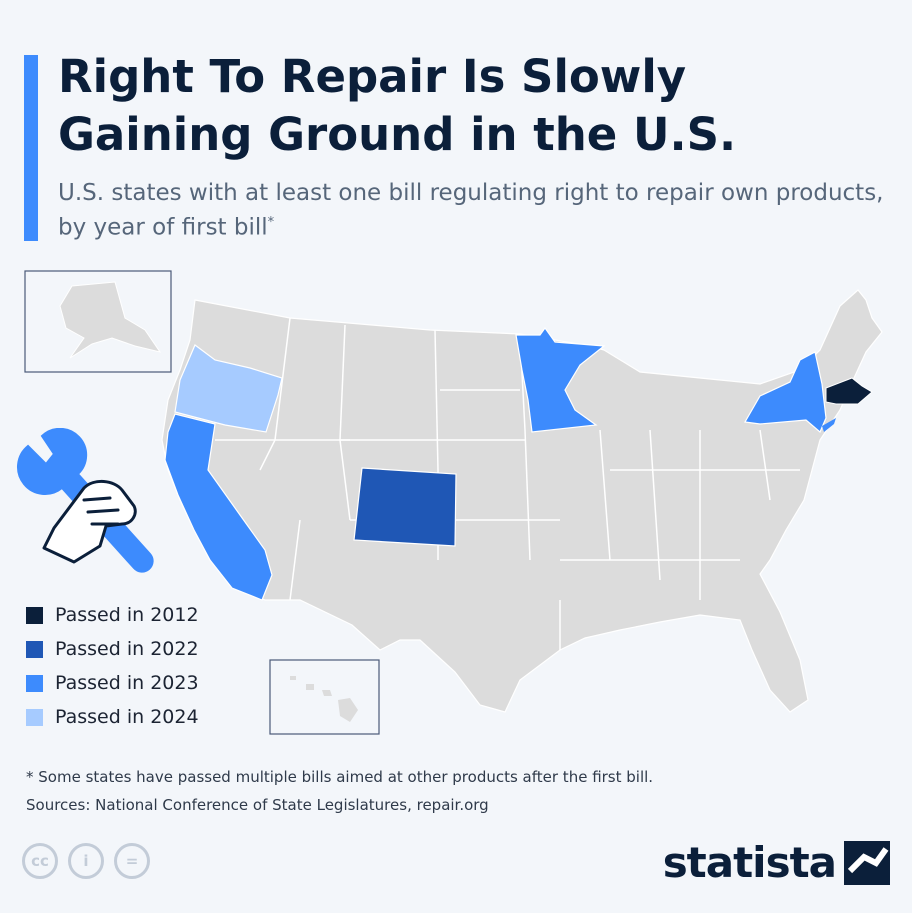  What do you see at coordinates (31, 148) in the screenshot?
I see `title-accent-bar` at bounding box center [31, 148].